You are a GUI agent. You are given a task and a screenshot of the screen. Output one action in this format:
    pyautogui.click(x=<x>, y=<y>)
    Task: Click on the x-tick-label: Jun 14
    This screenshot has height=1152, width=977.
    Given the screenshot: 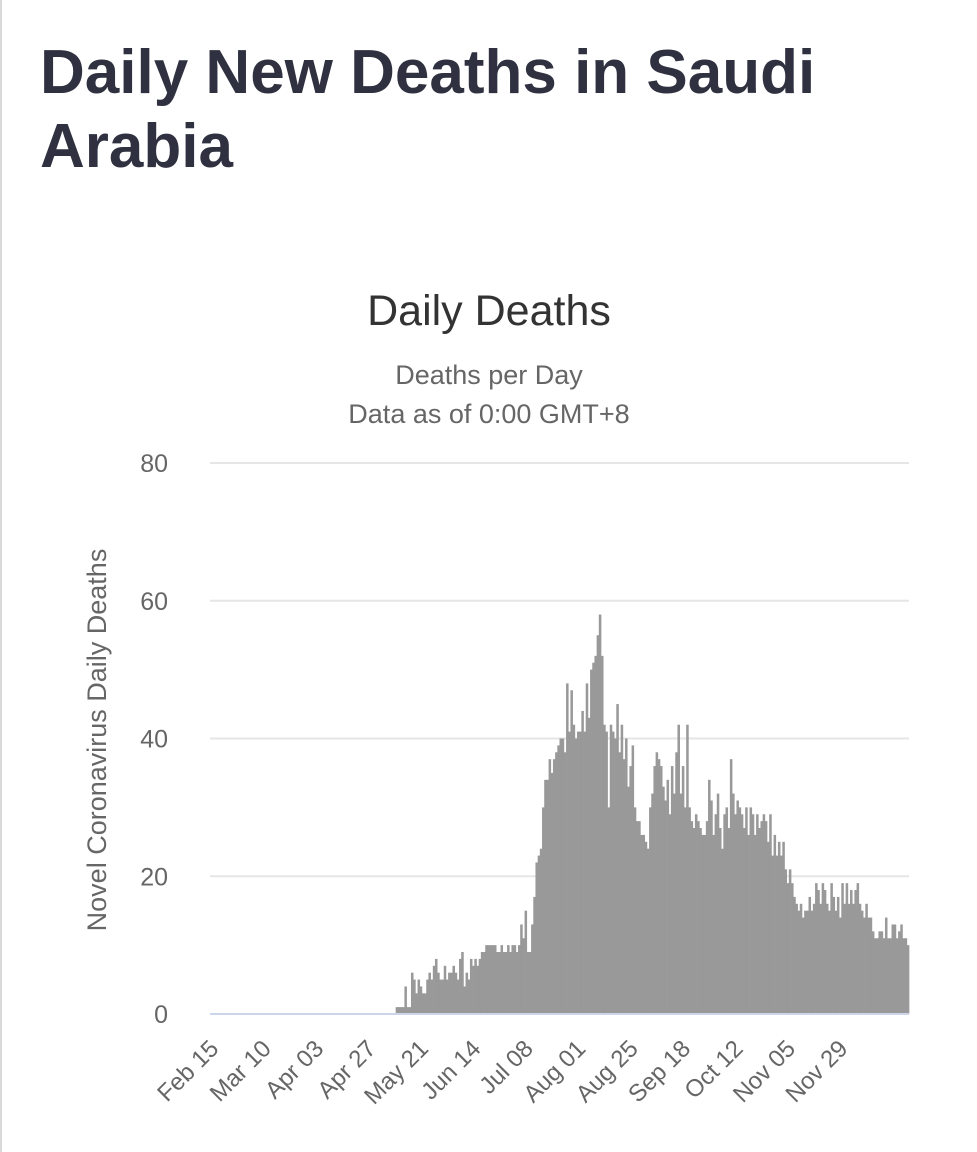 What is the action you would take?
    pyautogui.click(x=451, y=1070)
    